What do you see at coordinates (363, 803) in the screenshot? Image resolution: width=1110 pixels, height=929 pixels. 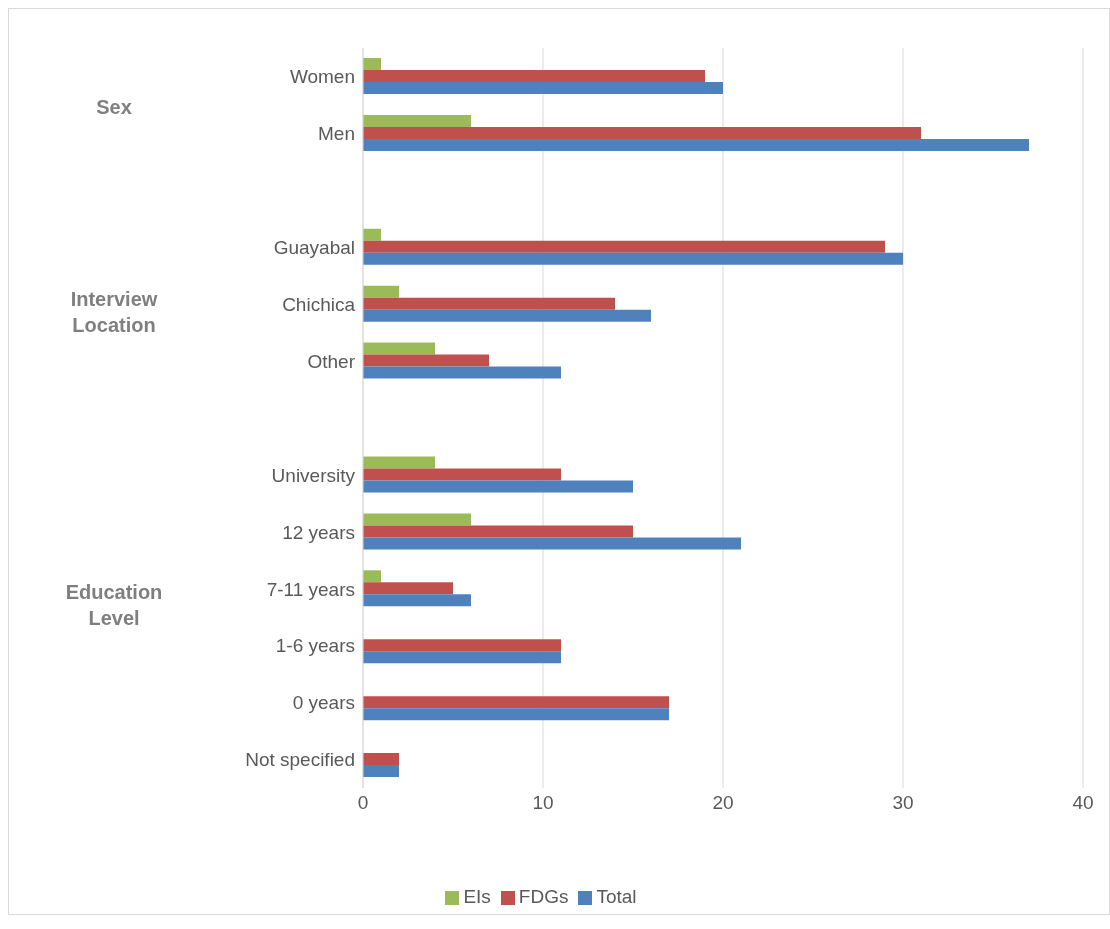 I see `x-tick-label: 0` at bounding box center [363, 803].